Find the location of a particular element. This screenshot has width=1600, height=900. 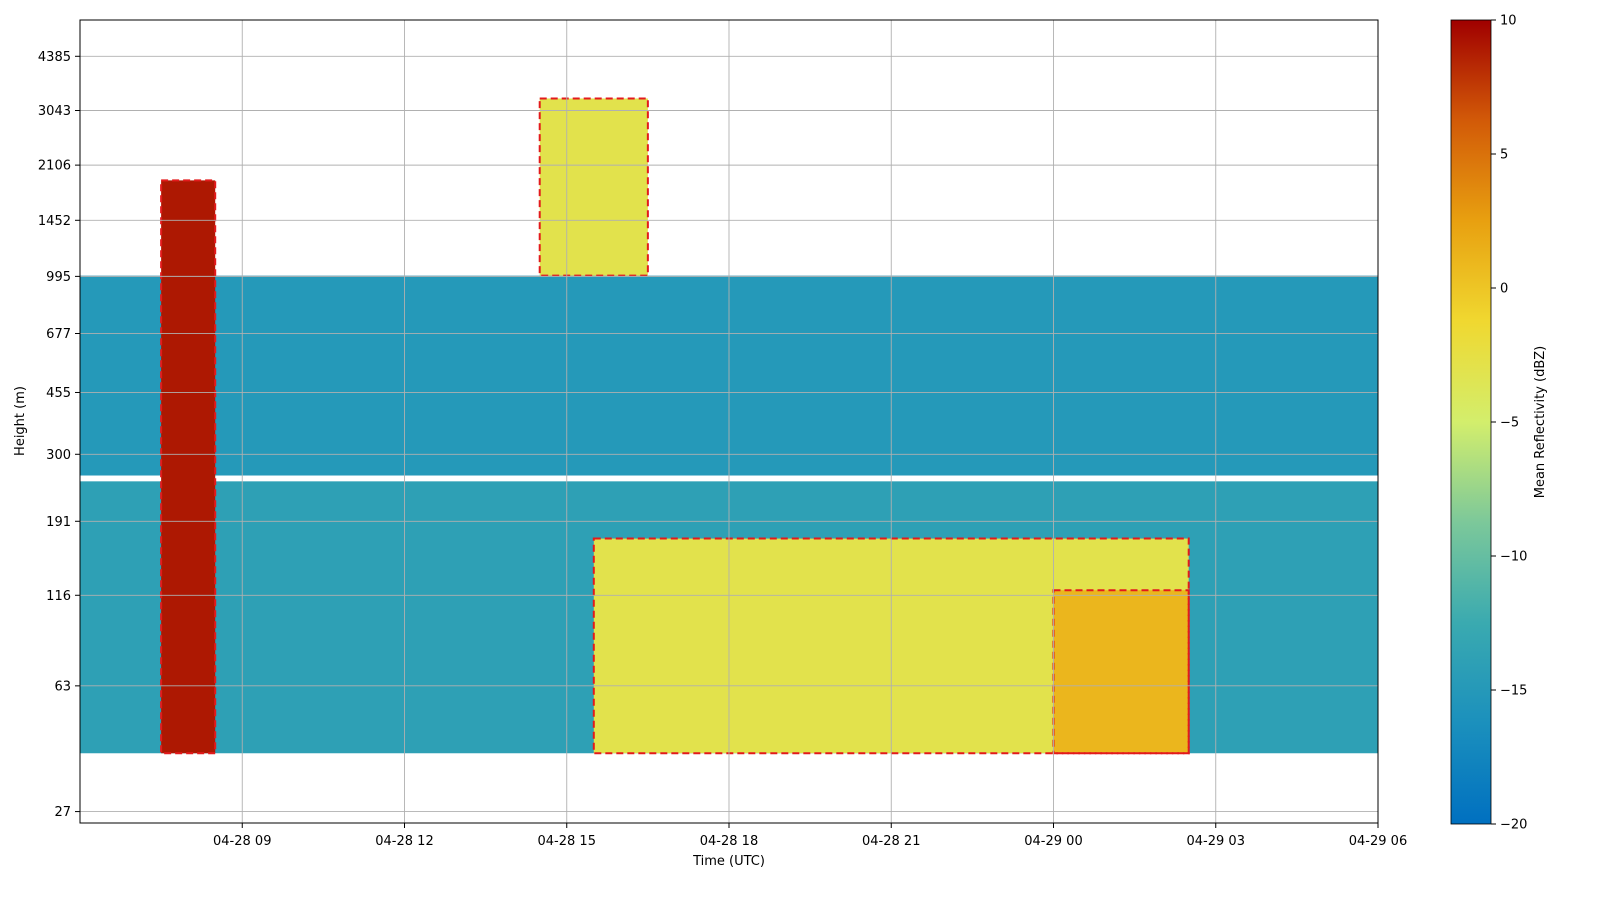

x-tick-label: 04-28 09 is located at coordinates (242, 841).